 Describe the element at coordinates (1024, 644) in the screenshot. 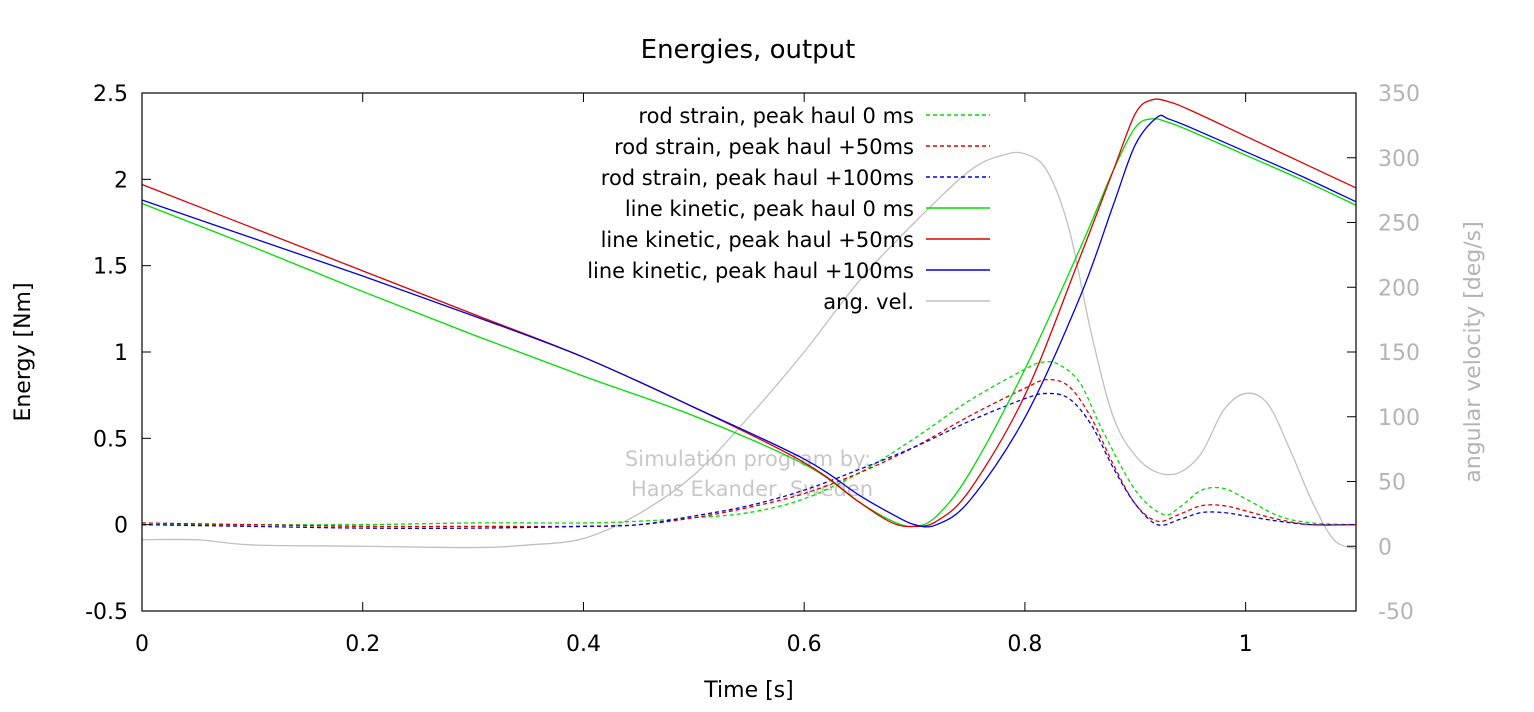

I see `x-tick-label: 0.8` at that location.